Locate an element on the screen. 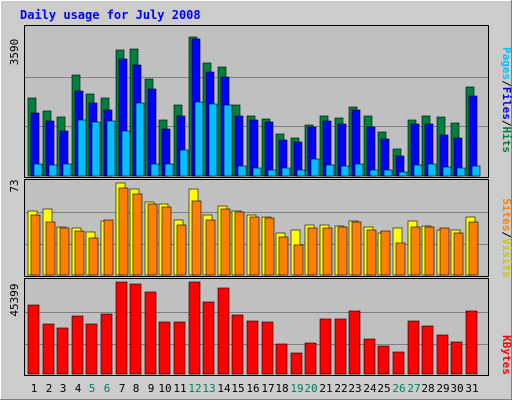  legend-files: Files is located at coordinates (506, 103).